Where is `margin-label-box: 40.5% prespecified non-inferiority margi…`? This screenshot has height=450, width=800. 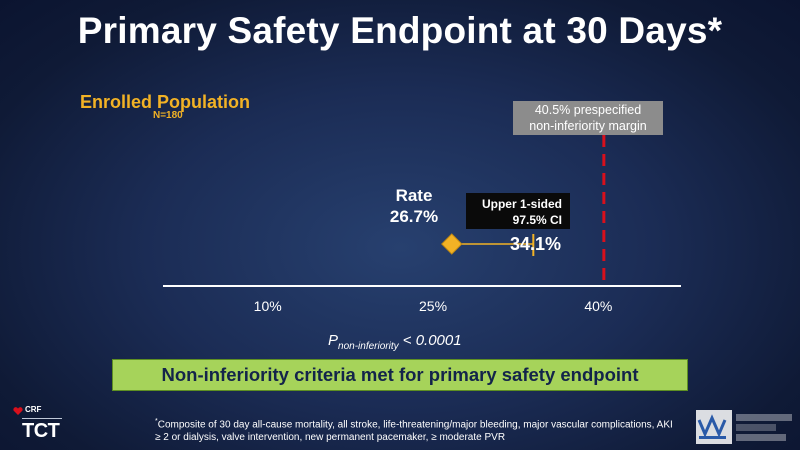 margin-label-box: 40.5% prespecified non-inferiority margi… is located at coordinates (588, 118).